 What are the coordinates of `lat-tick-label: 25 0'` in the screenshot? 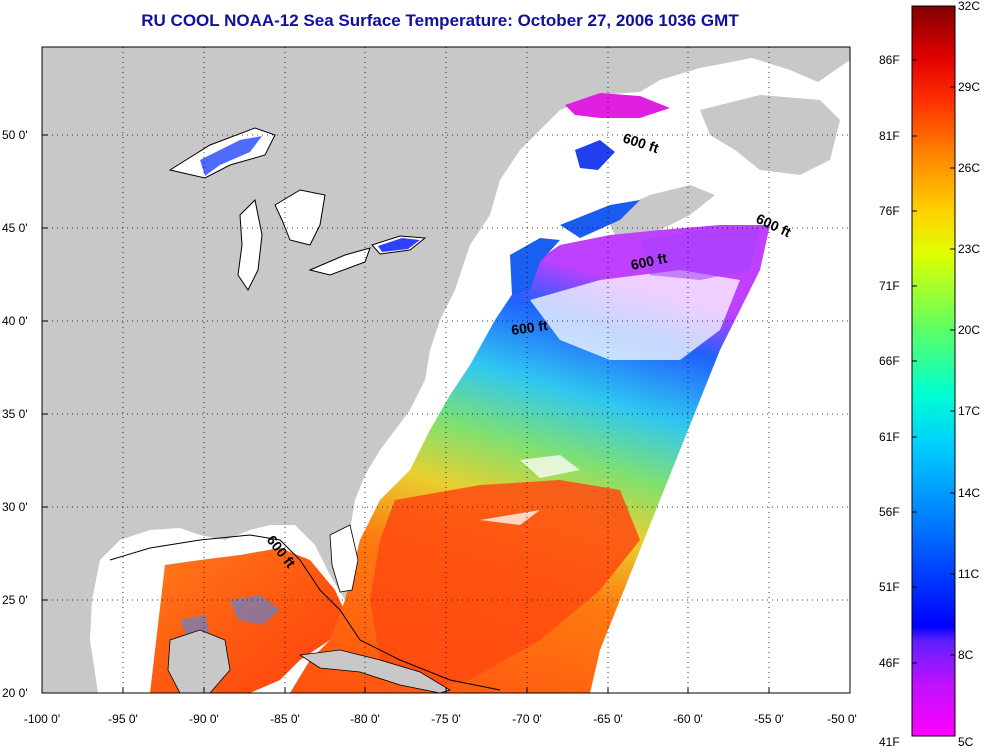 It's located at (15, 600).